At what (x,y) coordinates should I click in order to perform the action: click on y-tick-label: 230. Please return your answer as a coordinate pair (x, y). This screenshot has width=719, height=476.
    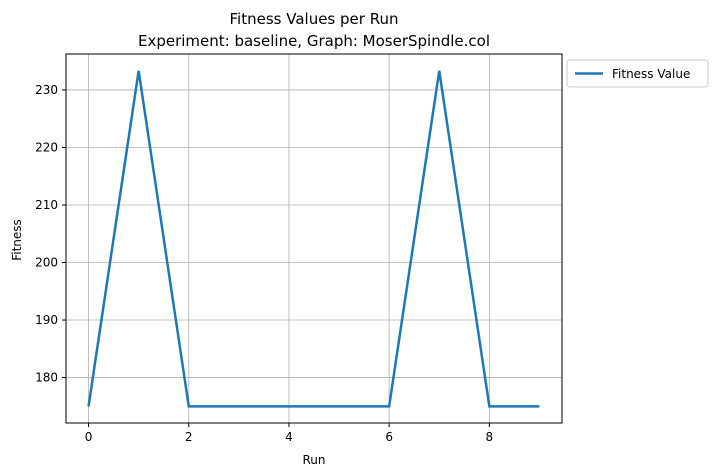
    Looking at the image, I should click on (46, 90).